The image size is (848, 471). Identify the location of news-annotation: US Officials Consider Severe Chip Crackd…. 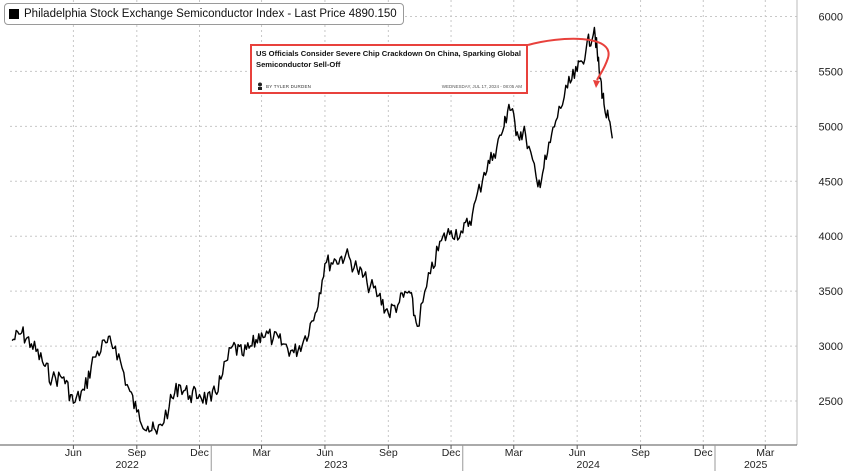
(389, 69).